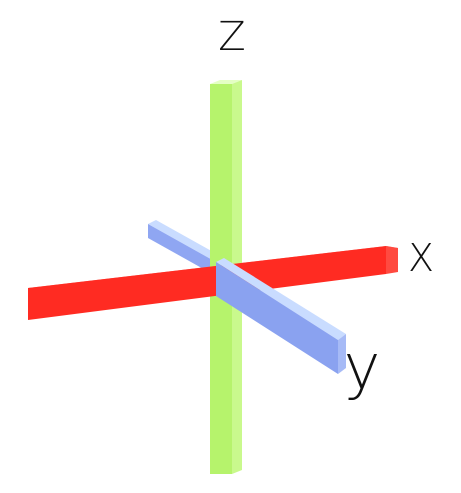  I want to click on y-axis-front, so click(281, 316).